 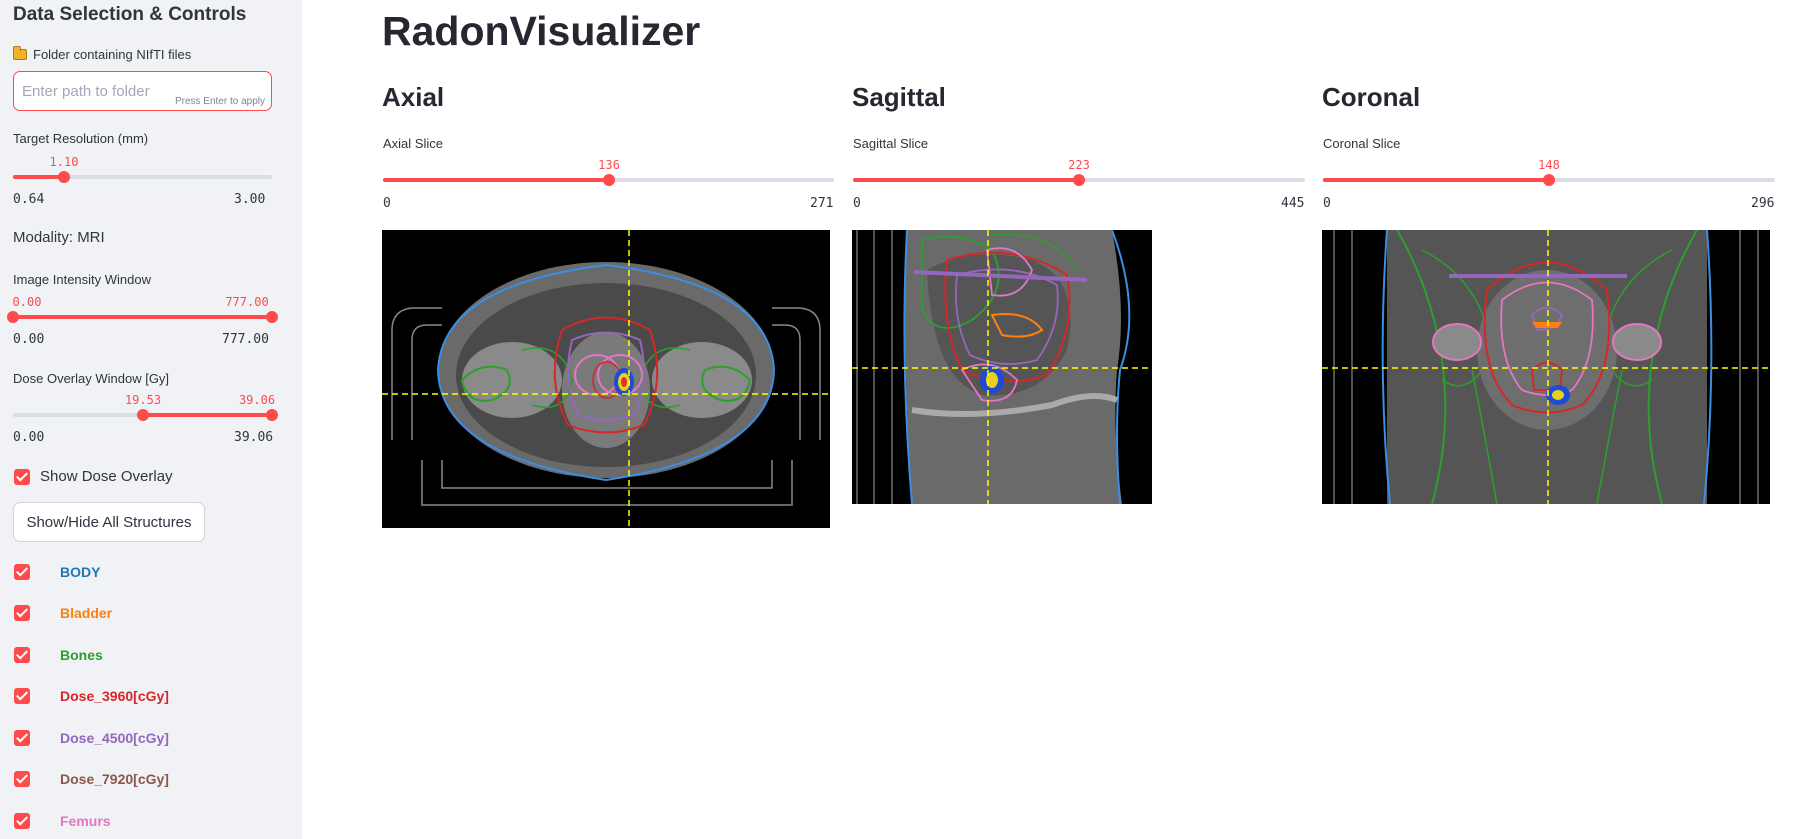 I want to click on sagittal-slice-label: Sagittal Slice, so click(x=891, y=143).